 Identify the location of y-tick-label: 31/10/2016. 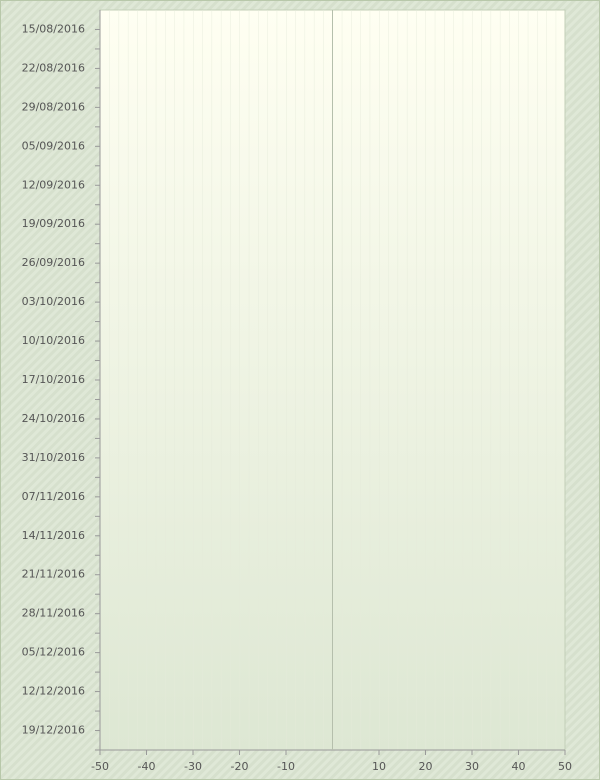
(53, 457).